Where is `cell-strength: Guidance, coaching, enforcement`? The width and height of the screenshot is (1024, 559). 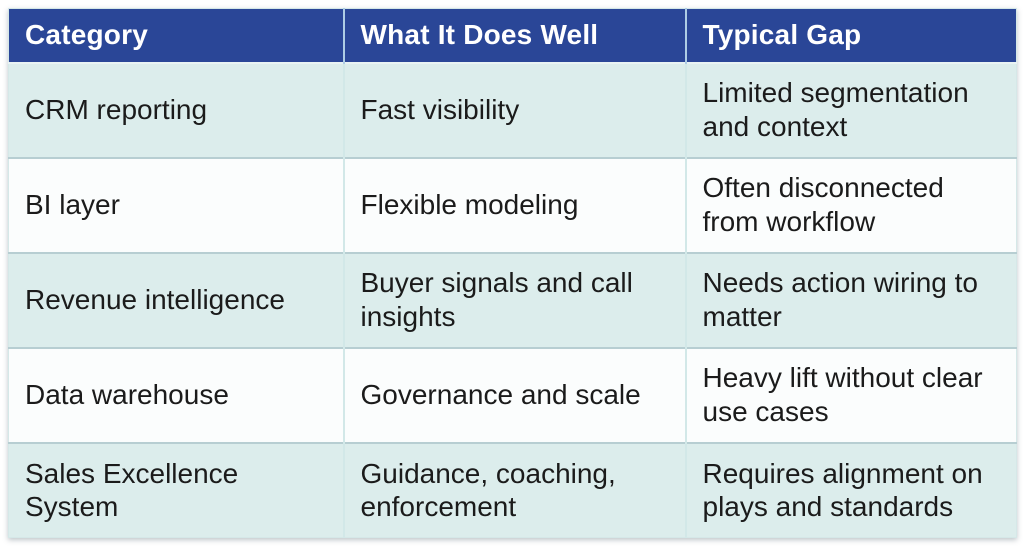 cell-strength: Guidance, coaching, enforcement is located at coordinates (514, 489).